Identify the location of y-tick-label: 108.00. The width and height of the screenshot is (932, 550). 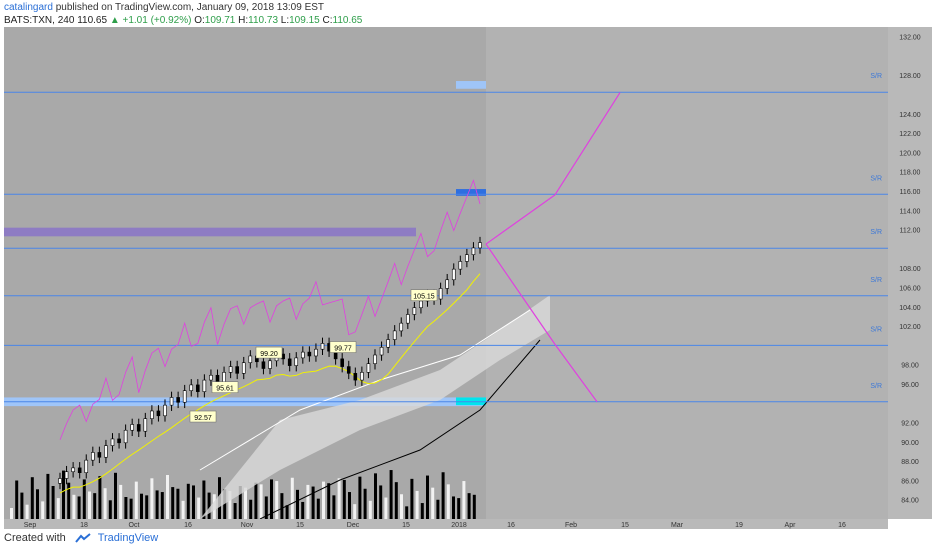
(910, 269).